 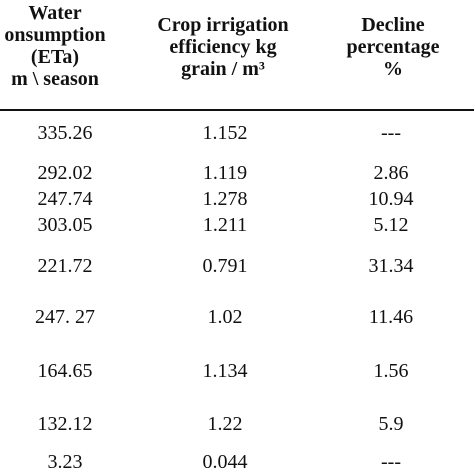 I want to click on header-water-consumption: Water onsumption (ETa) m \ season, so click(x=70, y=46).